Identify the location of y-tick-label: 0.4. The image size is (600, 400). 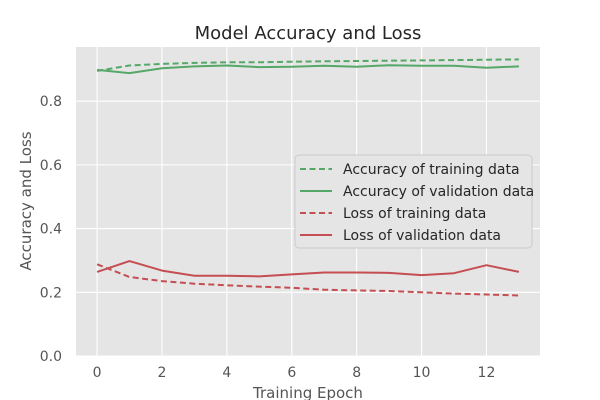
(51, 230).